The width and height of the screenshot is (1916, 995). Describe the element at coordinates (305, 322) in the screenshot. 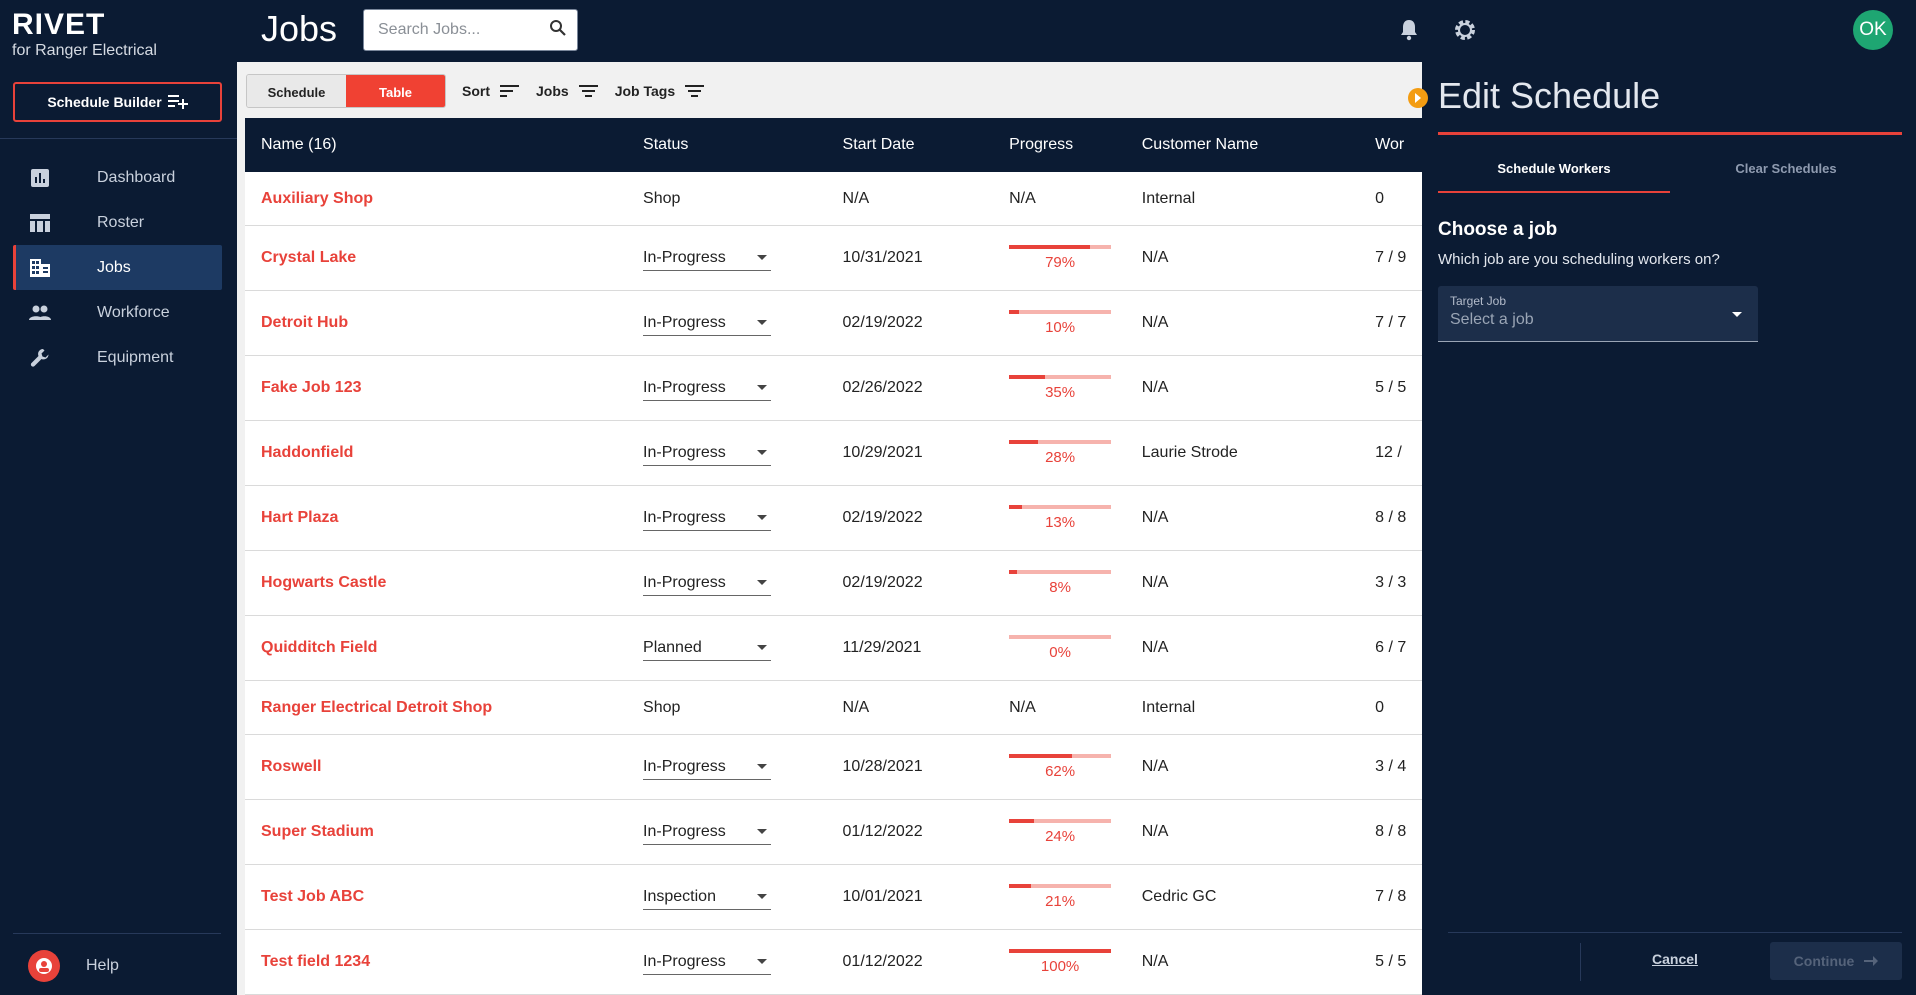

I see `job-name-link: Detroit Hub` at that location.